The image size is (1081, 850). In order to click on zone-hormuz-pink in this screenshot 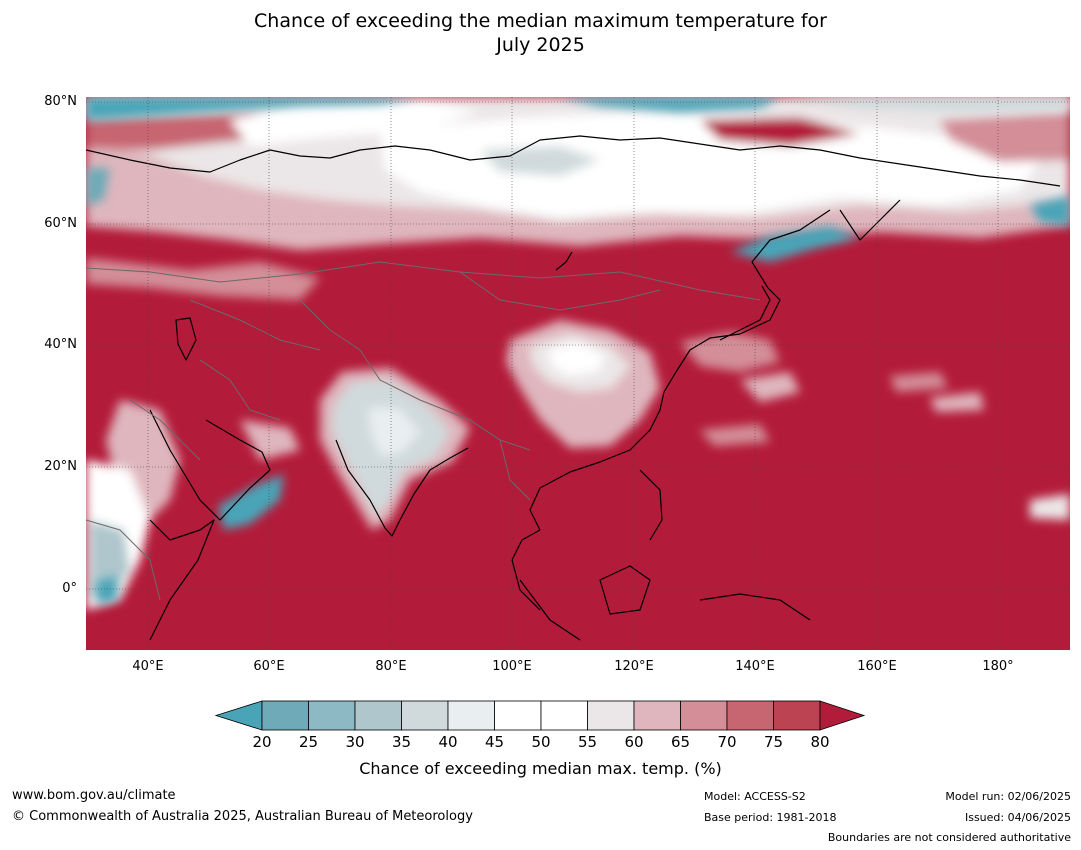, I will do `click(270, 440)`.